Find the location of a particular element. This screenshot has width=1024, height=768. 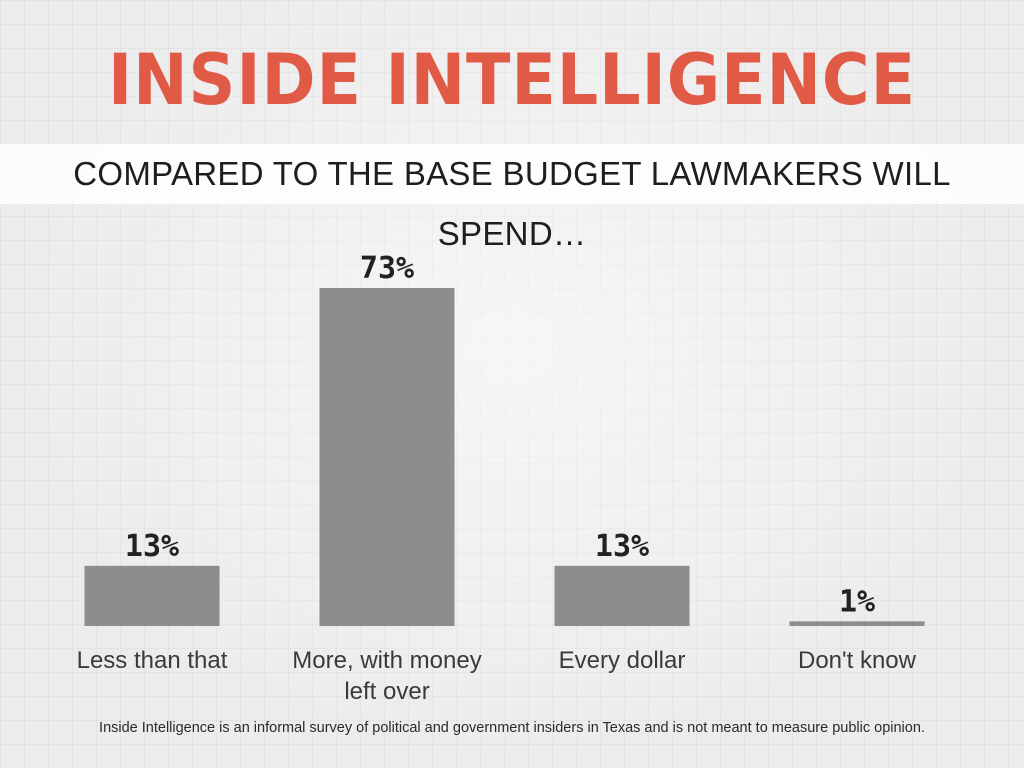

bar-value-label: 73% is located at coordinates (387, 268).